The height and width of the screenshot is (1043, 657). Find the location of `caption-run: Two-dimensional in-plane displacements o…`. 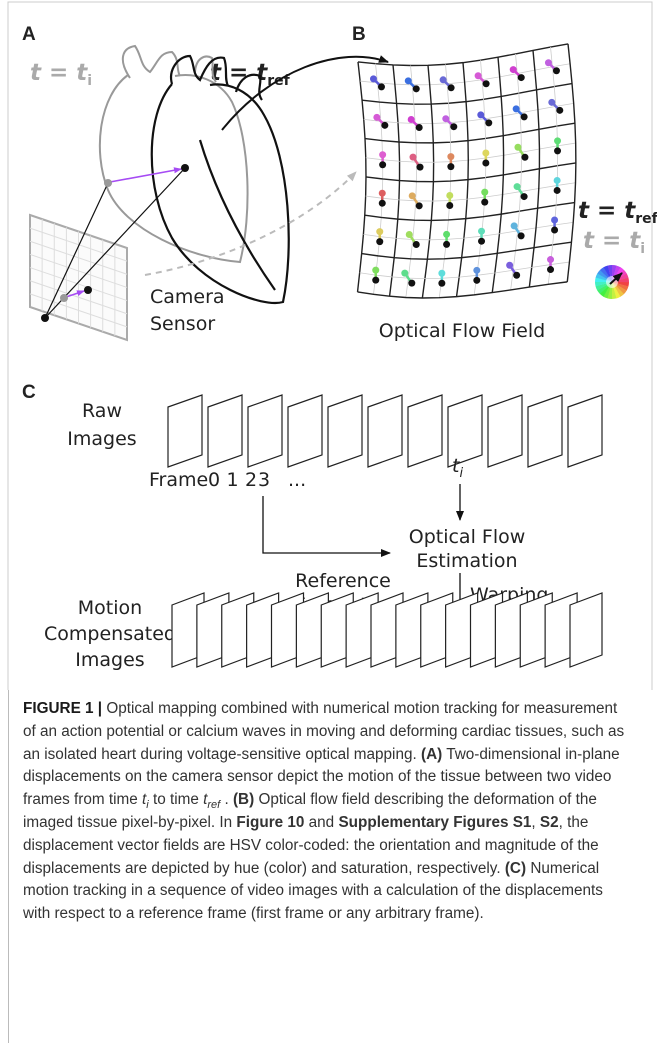

caption-run: Two-dimensional in-plane displacements o… is located at coordinates (321, 777).